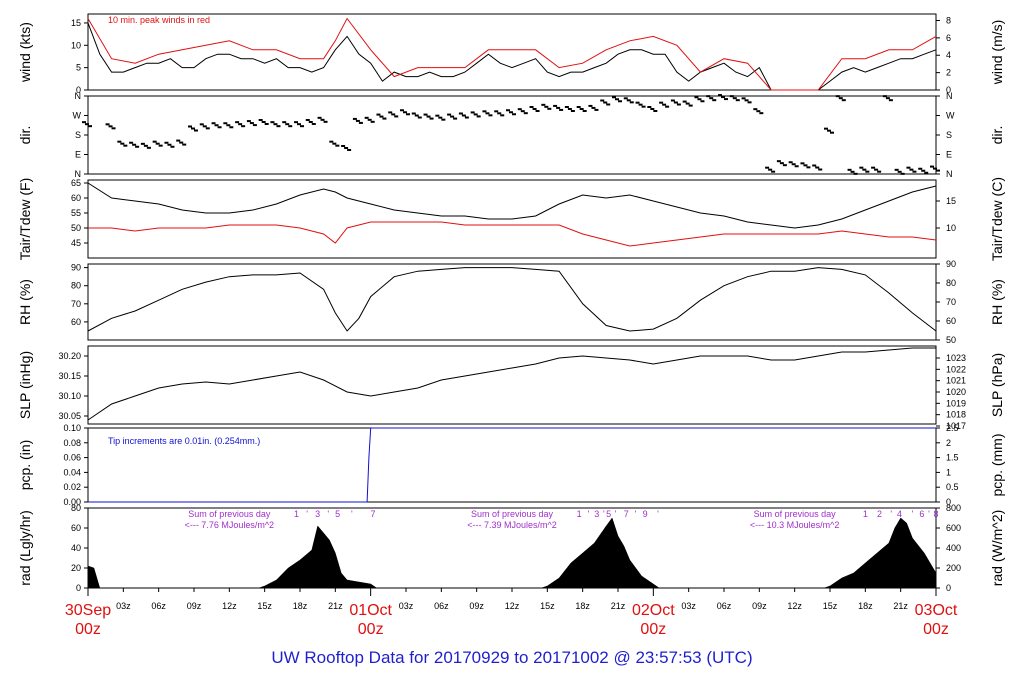 Image resolution: width=1024 pixels, height=700 pixels. I want to click on rad-ylabel: rad (Lgly/hr), so click(25, 547).